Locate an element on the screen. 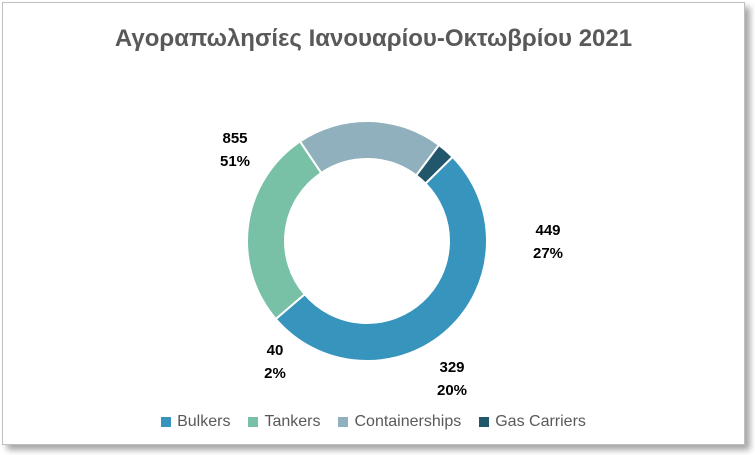 The width and height of the screenshot is (755, 455). legend-swatch-tankers is located at coordinates (253, 422).